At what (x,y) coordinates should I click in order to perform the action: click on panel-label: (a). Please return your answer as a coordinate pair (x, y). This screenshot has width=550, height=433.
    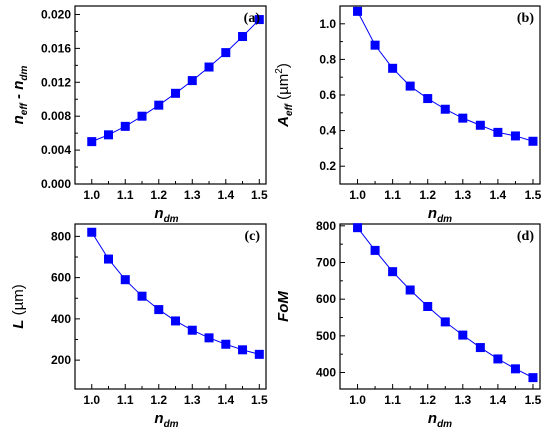
    Looking at the image, I should click on (252, 18).